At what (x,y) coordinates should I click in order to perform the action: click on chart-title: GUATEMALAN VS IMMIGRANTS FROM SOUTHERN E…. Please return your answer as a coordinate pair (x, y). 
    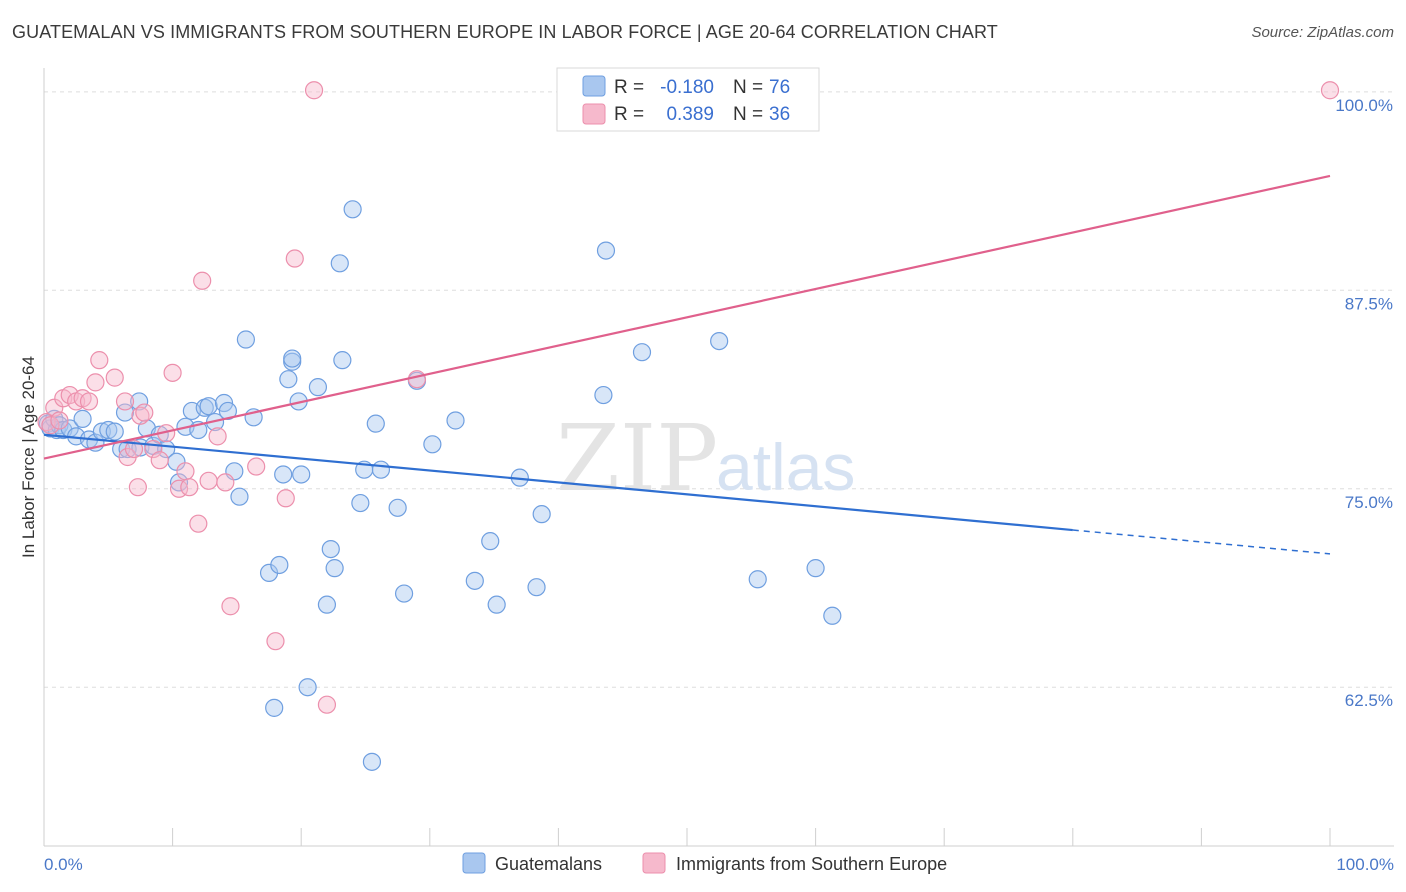
    Looking at the image, I should click on (505, 32).